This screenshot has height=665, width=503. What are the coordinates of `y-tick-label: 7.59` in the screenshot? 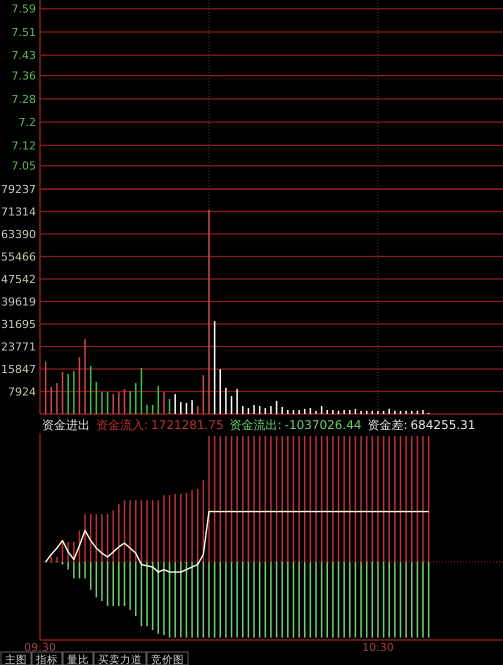 It's located at (24, 9).